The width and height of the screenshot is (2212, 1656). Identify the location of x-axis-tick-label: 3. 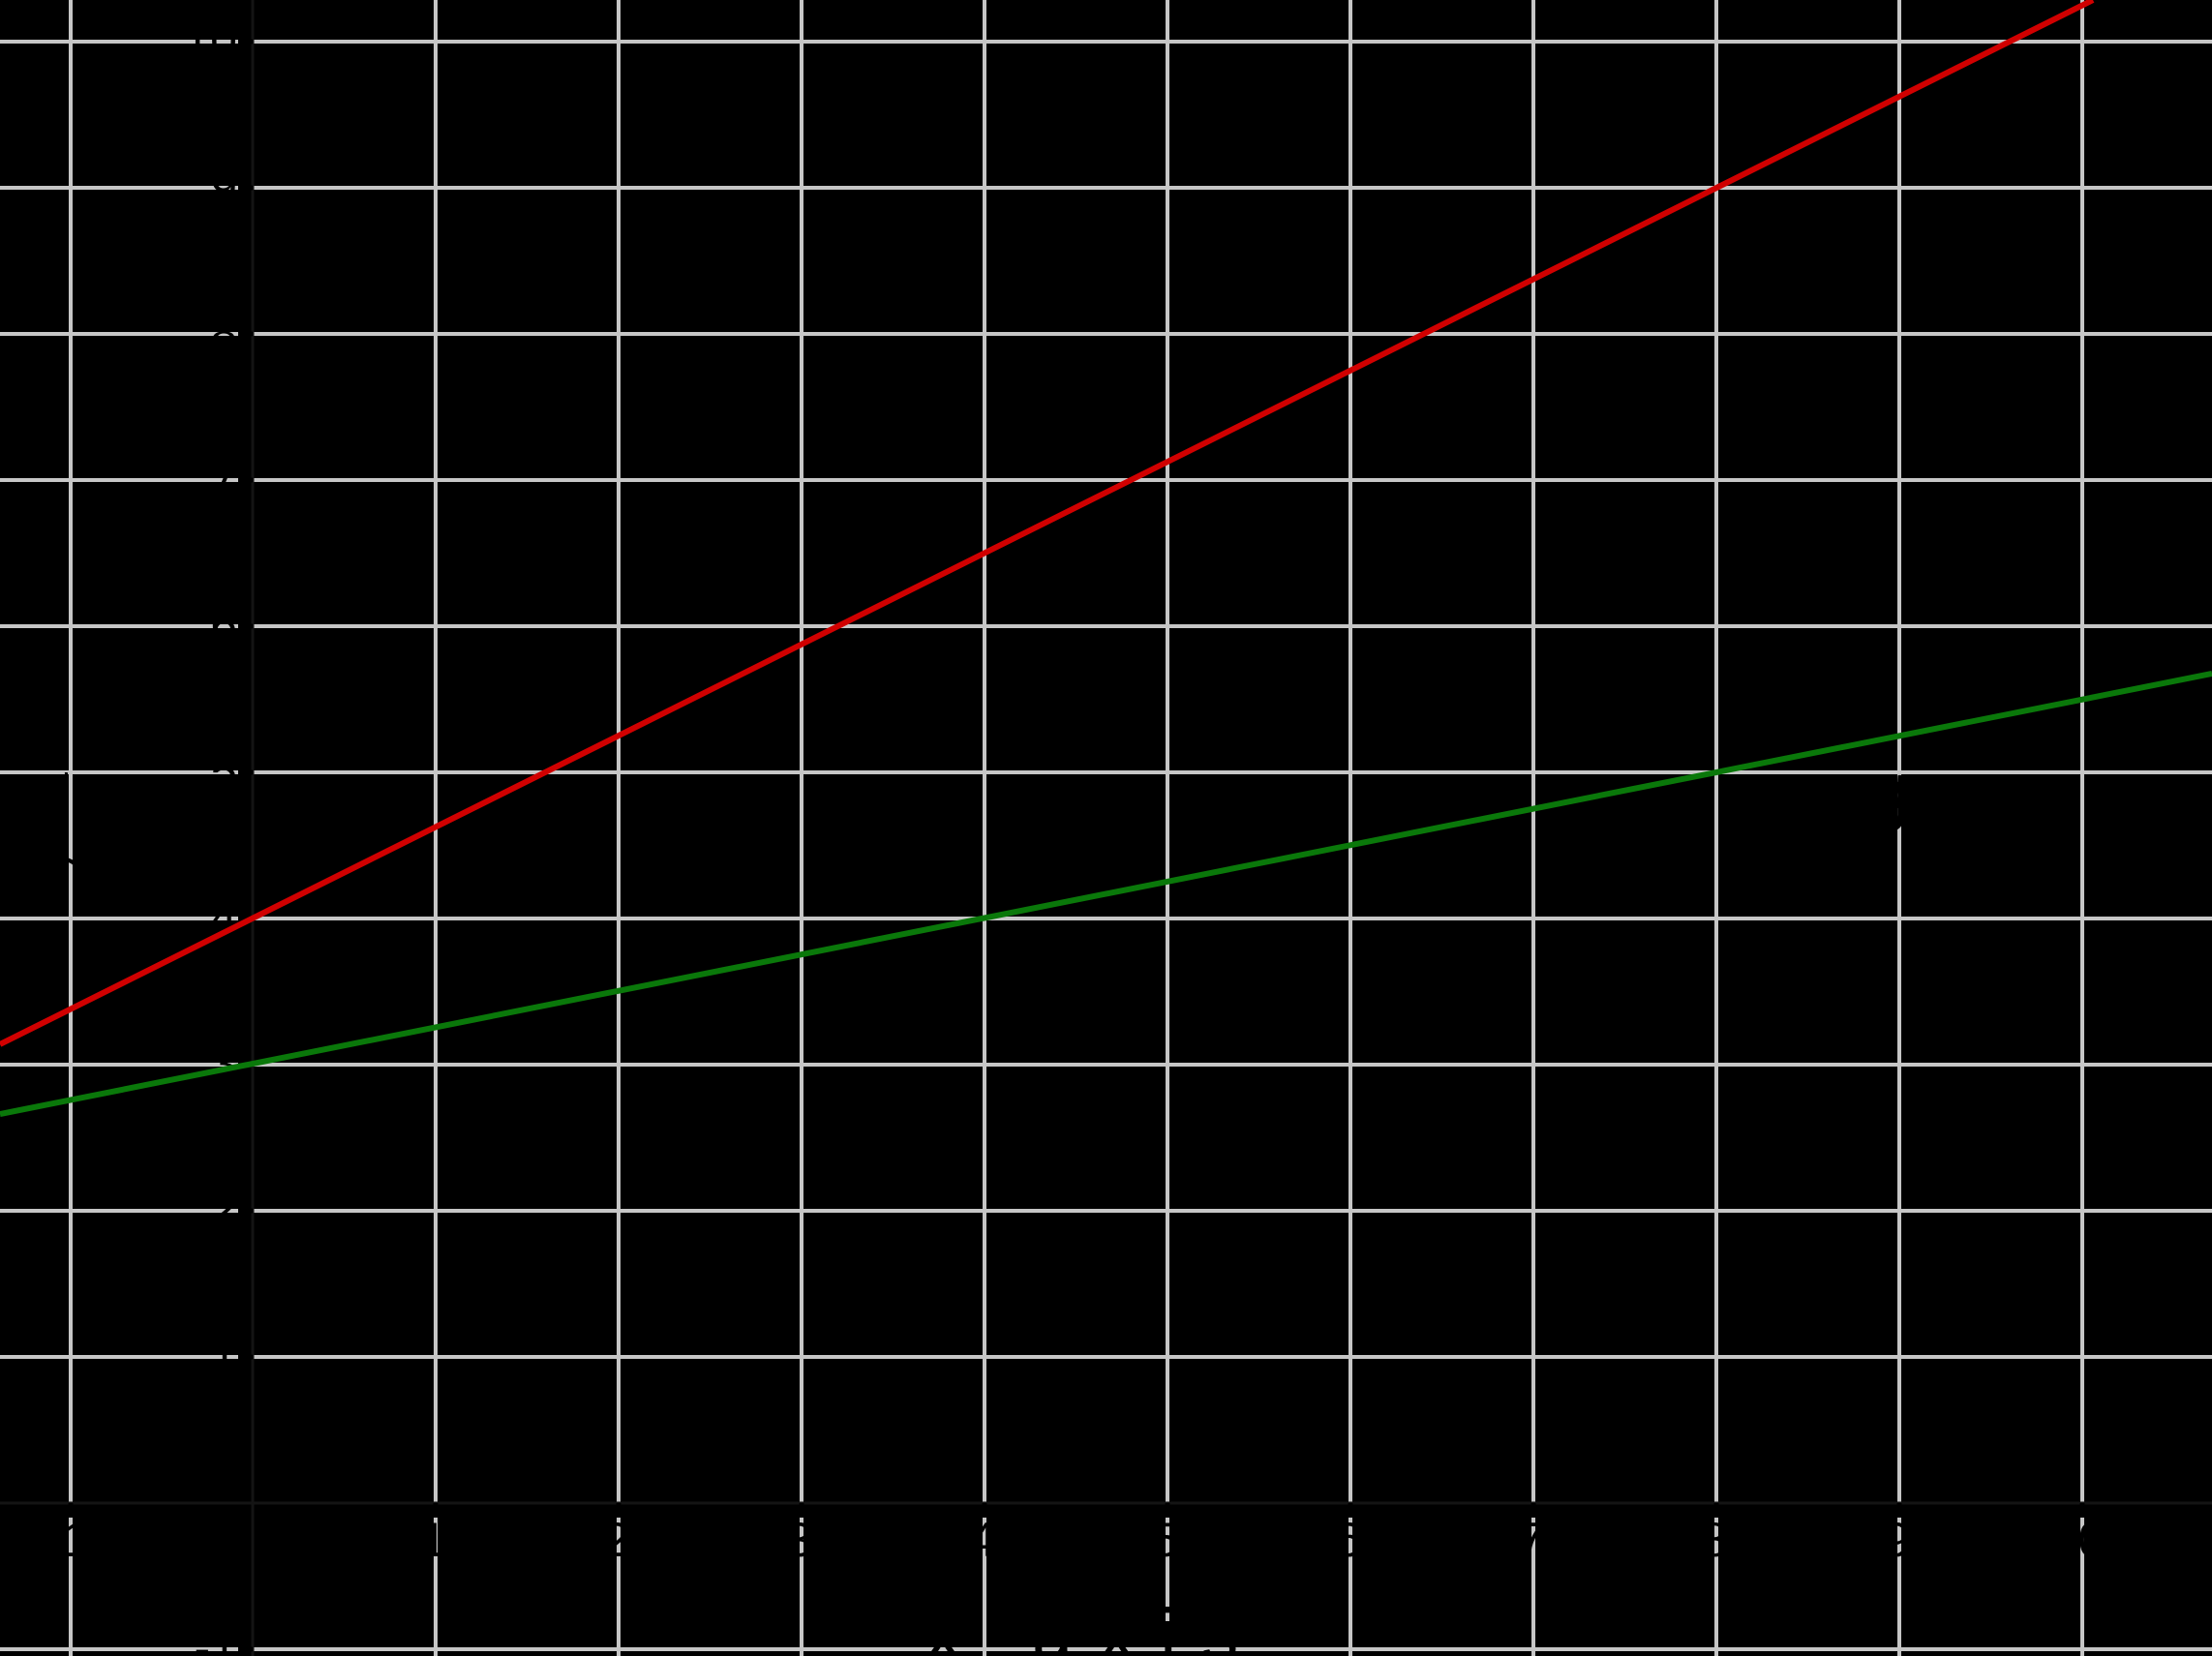
(799, 1540).